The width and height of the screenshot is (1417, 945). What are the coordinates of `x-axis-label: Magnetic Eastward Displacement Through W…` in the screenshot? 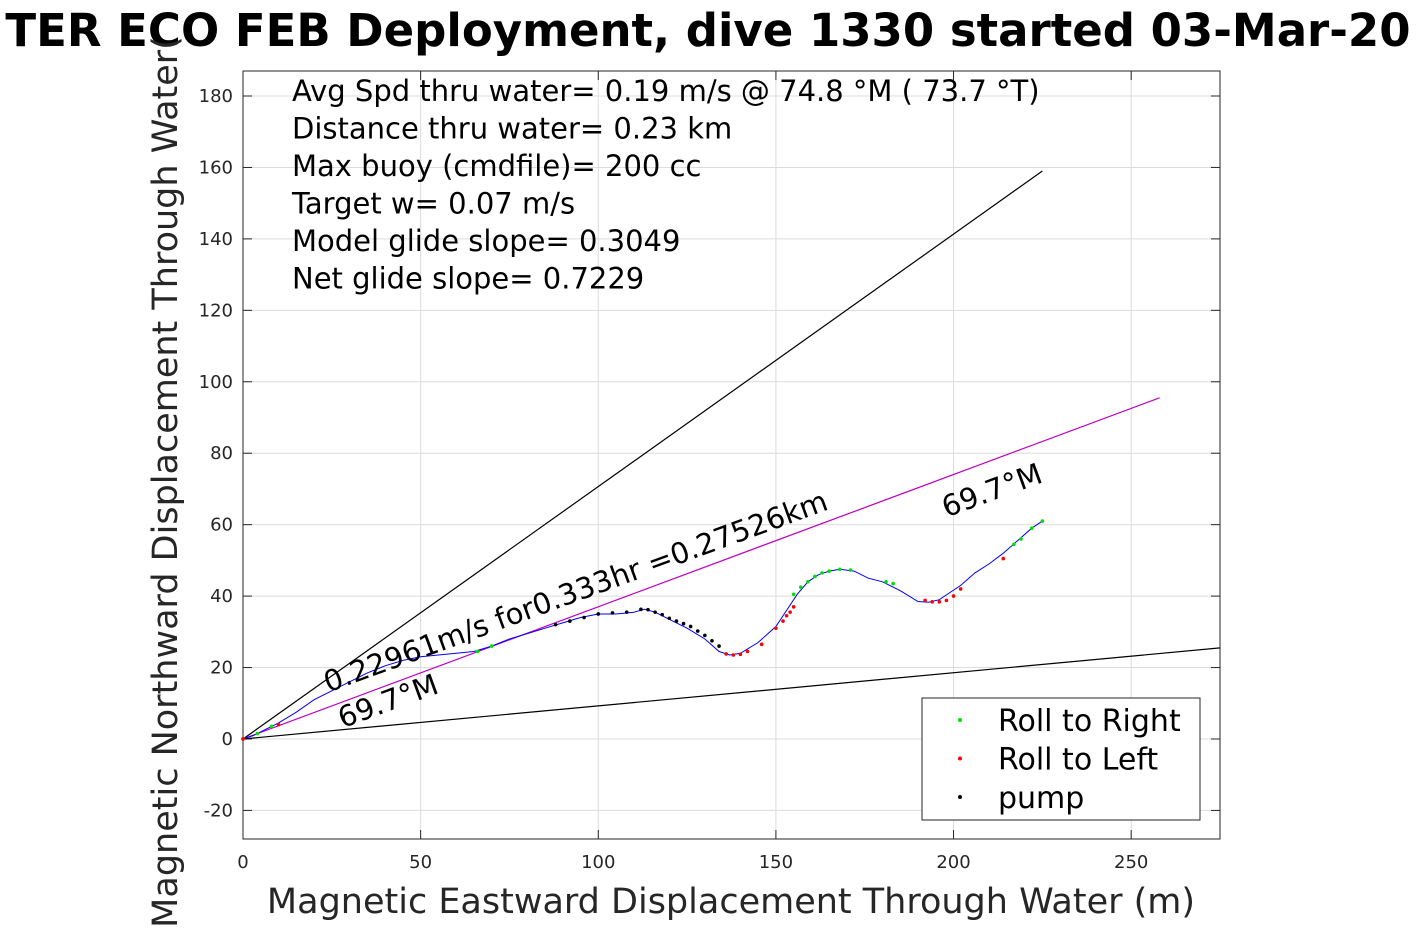 It's located at (731, 902).